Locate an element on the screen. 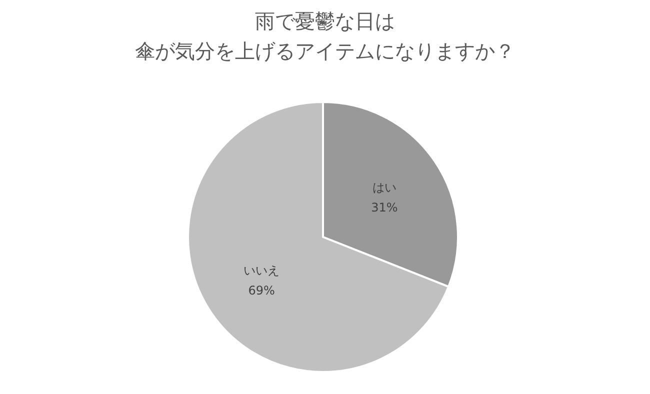 This screenshot has height=394, width=650. chart-title: 雨で憂鬱な日は is located at coordinates (325, 21).